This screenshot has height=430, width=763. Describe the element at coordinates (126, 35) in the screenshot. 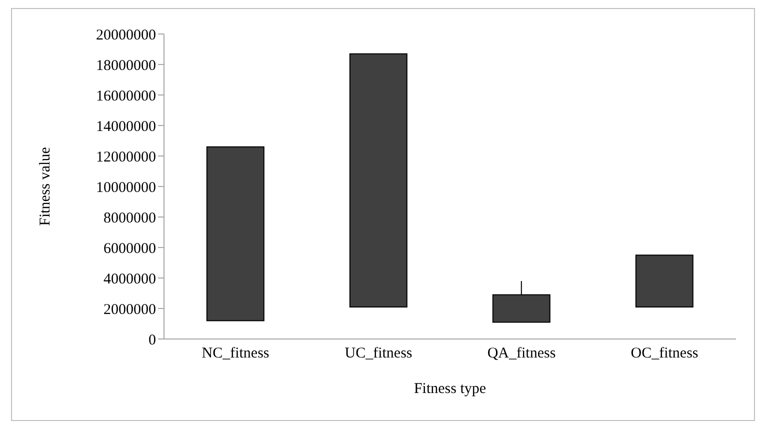

I see `y-tick-label: 20000000` at that location.